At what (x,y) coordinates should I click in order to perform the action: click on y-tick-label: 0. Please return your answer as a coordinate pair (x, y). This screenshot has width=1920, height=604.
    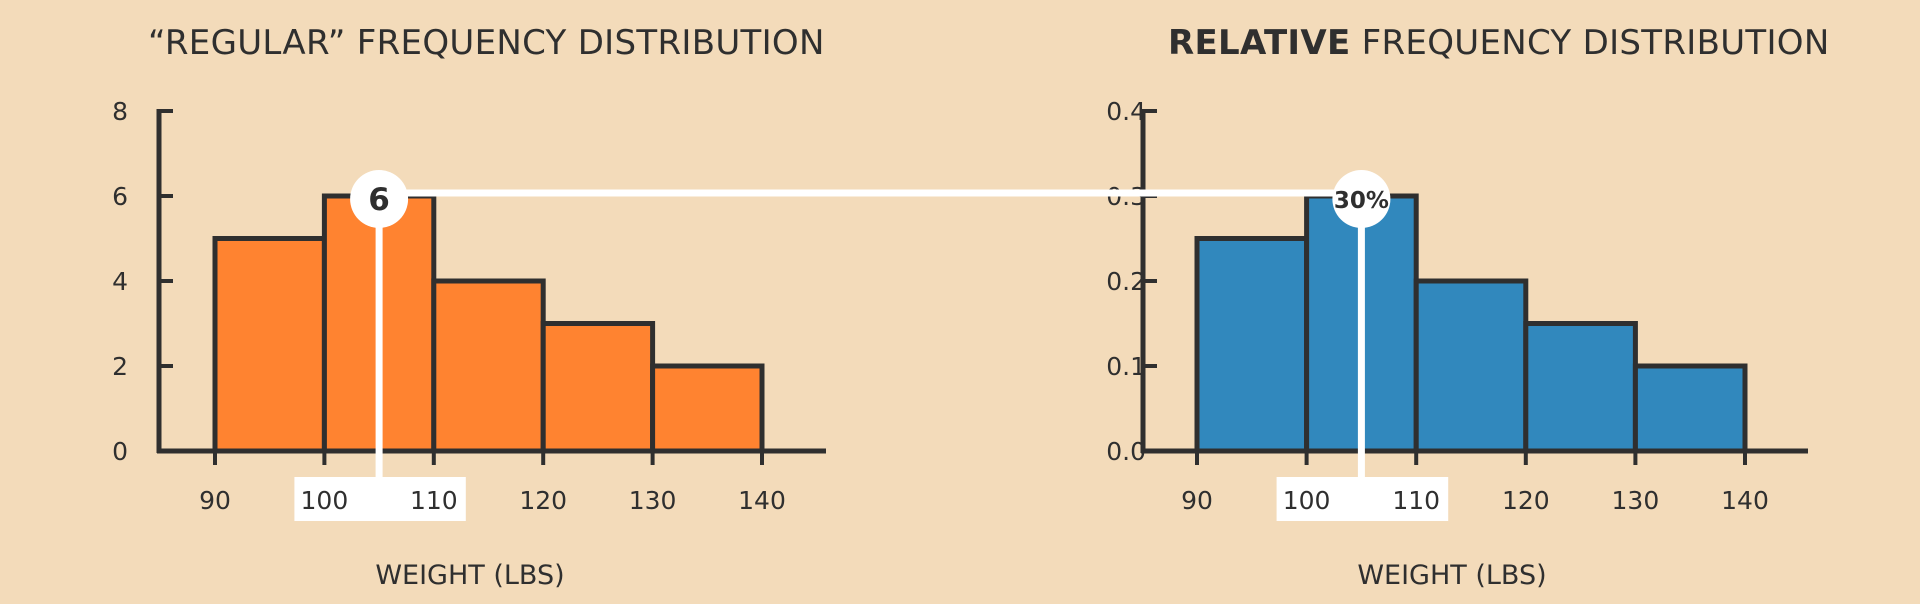
    Looking at the image, I should click on (120, 451).